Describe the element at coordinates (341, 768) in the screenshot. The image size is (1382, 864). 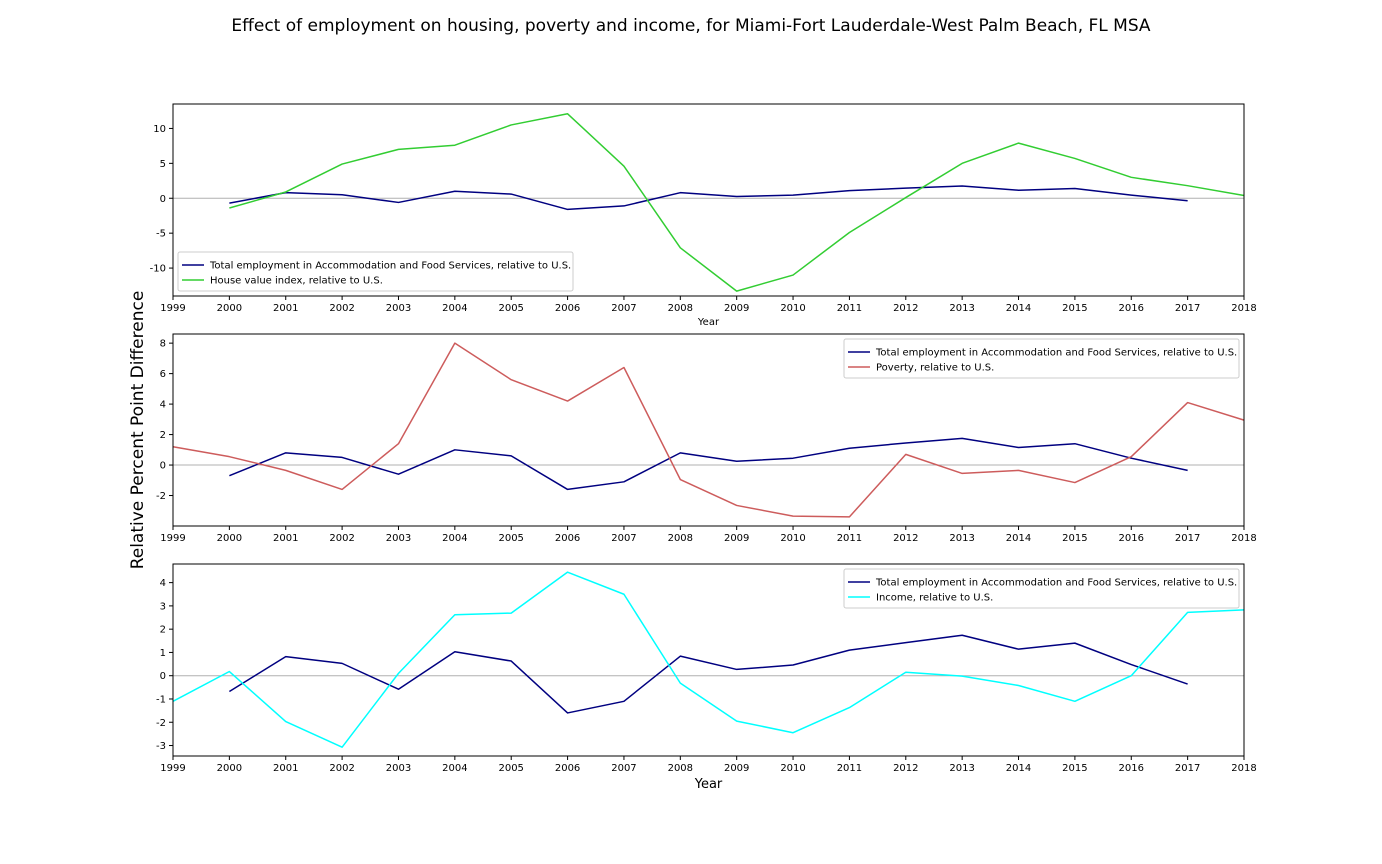
I see `income-xtick-label: 2002` at that location.